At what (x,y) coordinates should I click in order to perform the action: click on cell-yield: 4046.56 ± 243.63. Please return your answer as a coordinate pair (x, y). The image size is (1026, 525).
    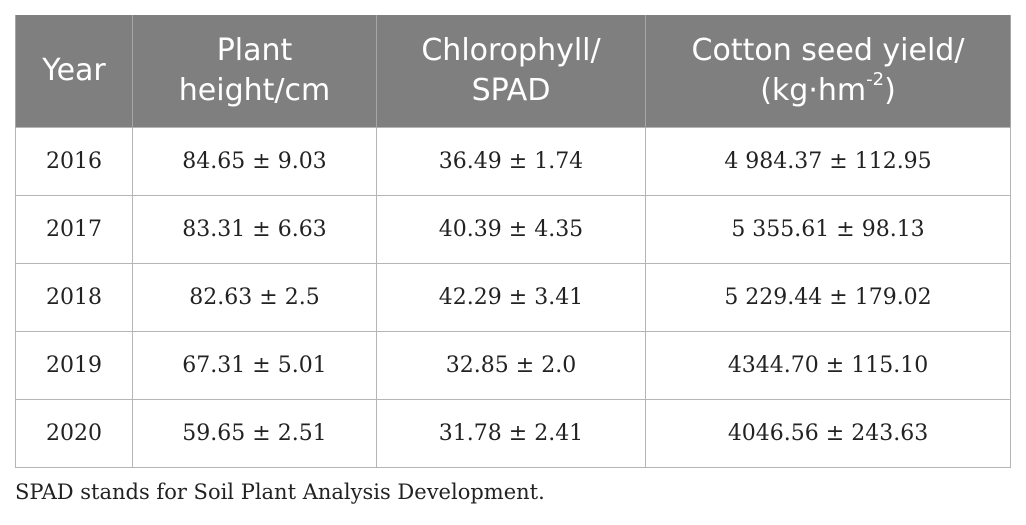
    Looking at the image, I should click on (828, 433).